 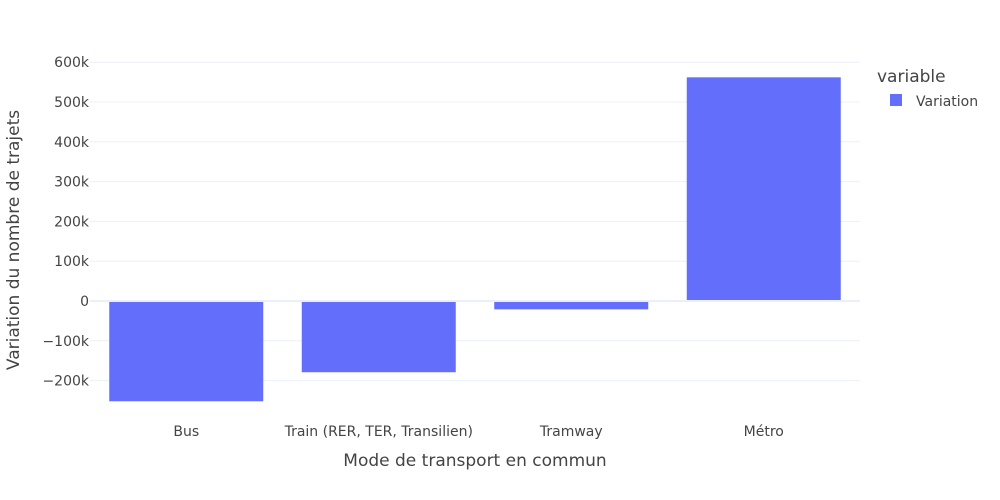 What do you see at coordinates (72, 222) in the screenshot?
I see `y-tick-label: 200k` at bounding box center [72, 222].